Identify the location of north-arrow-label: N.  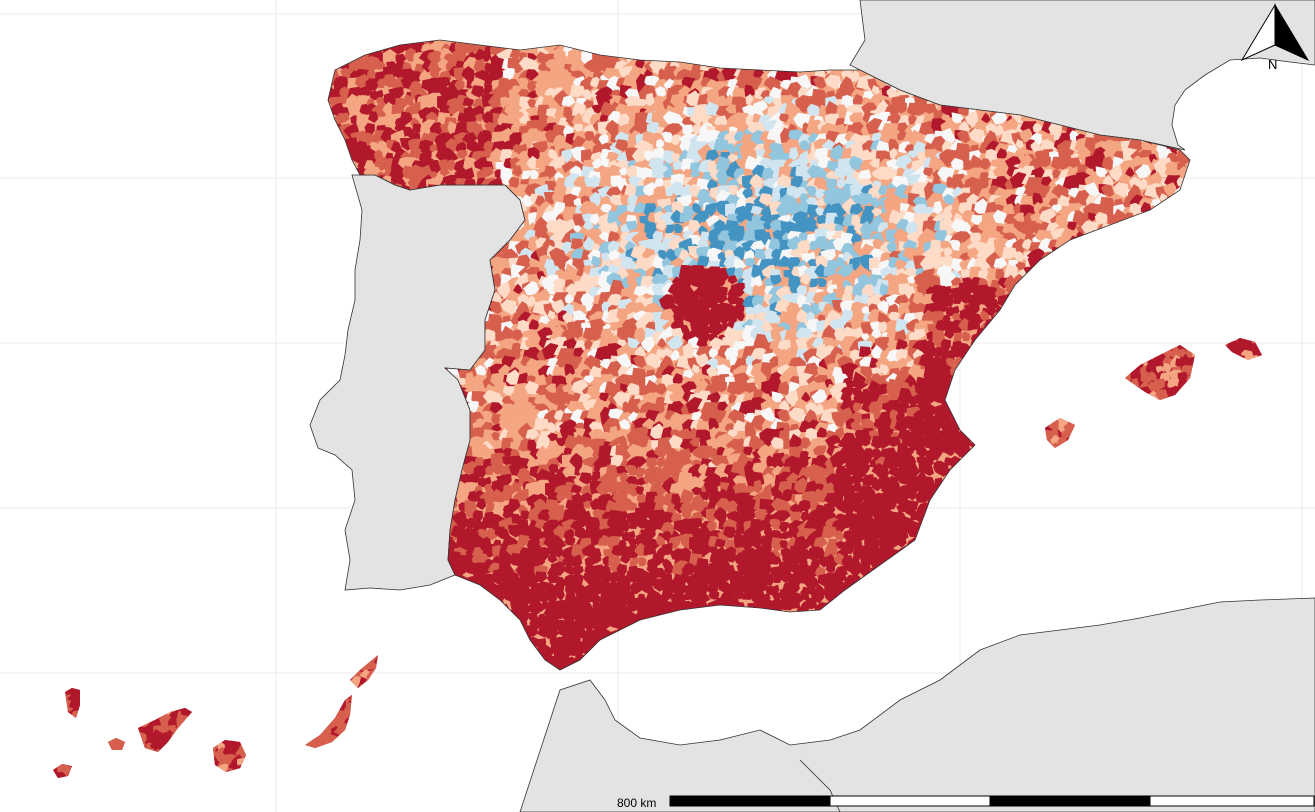
(1272, 64).